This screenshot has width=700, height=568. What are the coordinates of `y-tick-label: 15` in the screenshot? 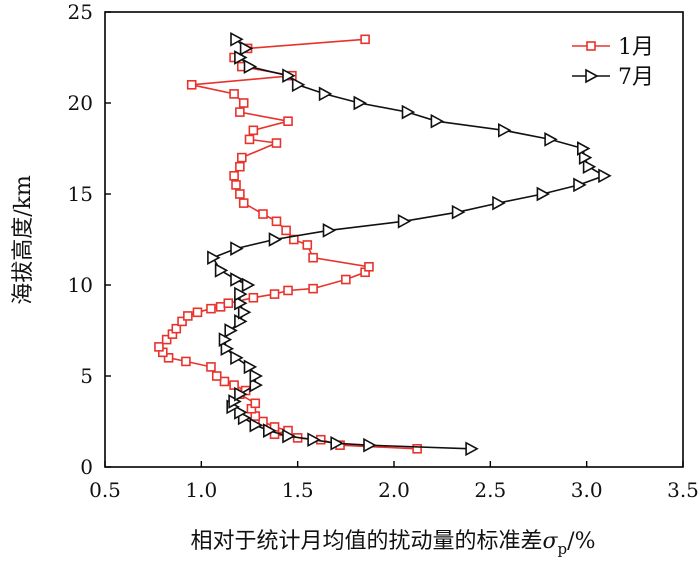 It's located at (80, 194).